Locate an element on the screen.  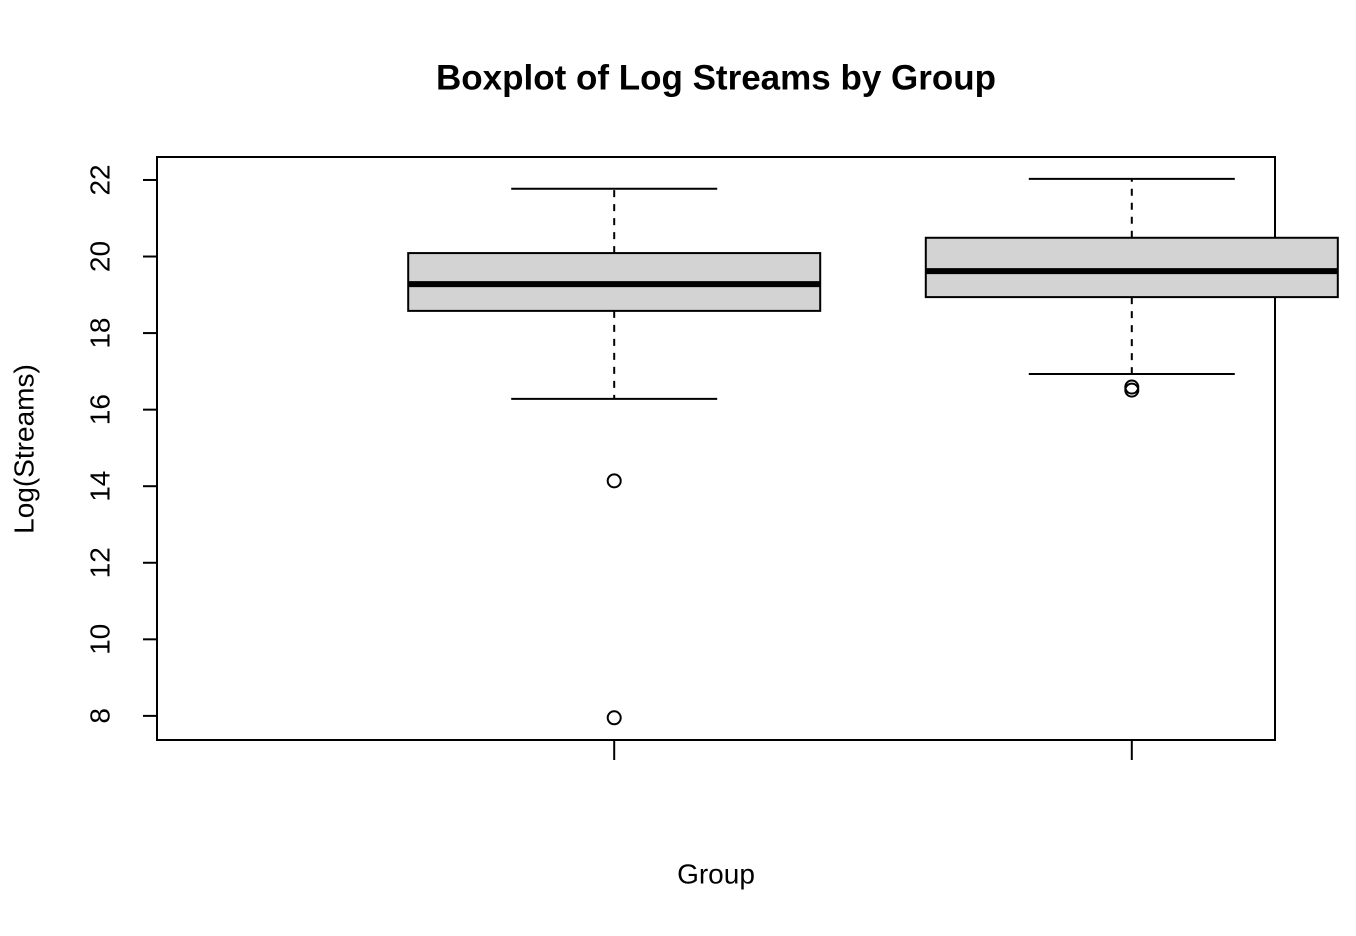
box is located at coordinates (1131, 267).